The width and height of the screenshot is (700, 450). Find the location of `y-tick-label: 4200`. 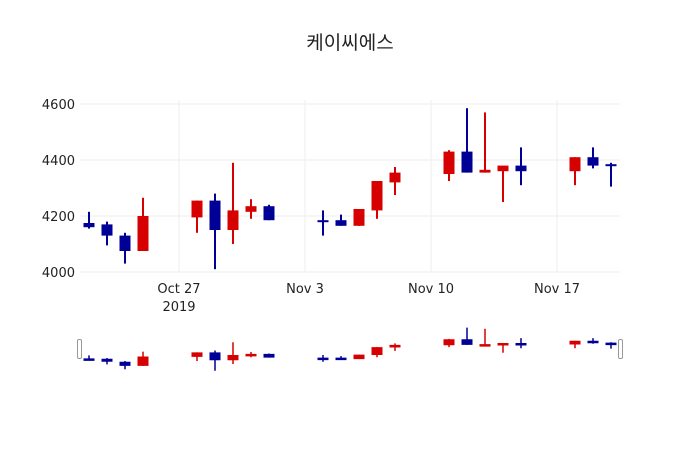

y-tick-label: 4200 is located at coordinates (58, 217).